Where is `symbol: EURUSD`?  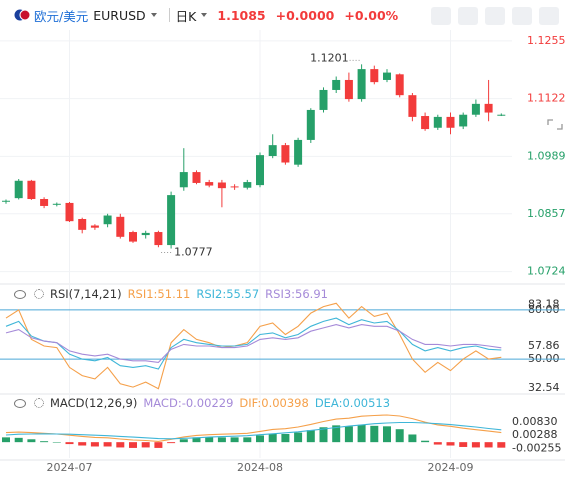 symbol: EURUSD is located at coordinates (119, 15).